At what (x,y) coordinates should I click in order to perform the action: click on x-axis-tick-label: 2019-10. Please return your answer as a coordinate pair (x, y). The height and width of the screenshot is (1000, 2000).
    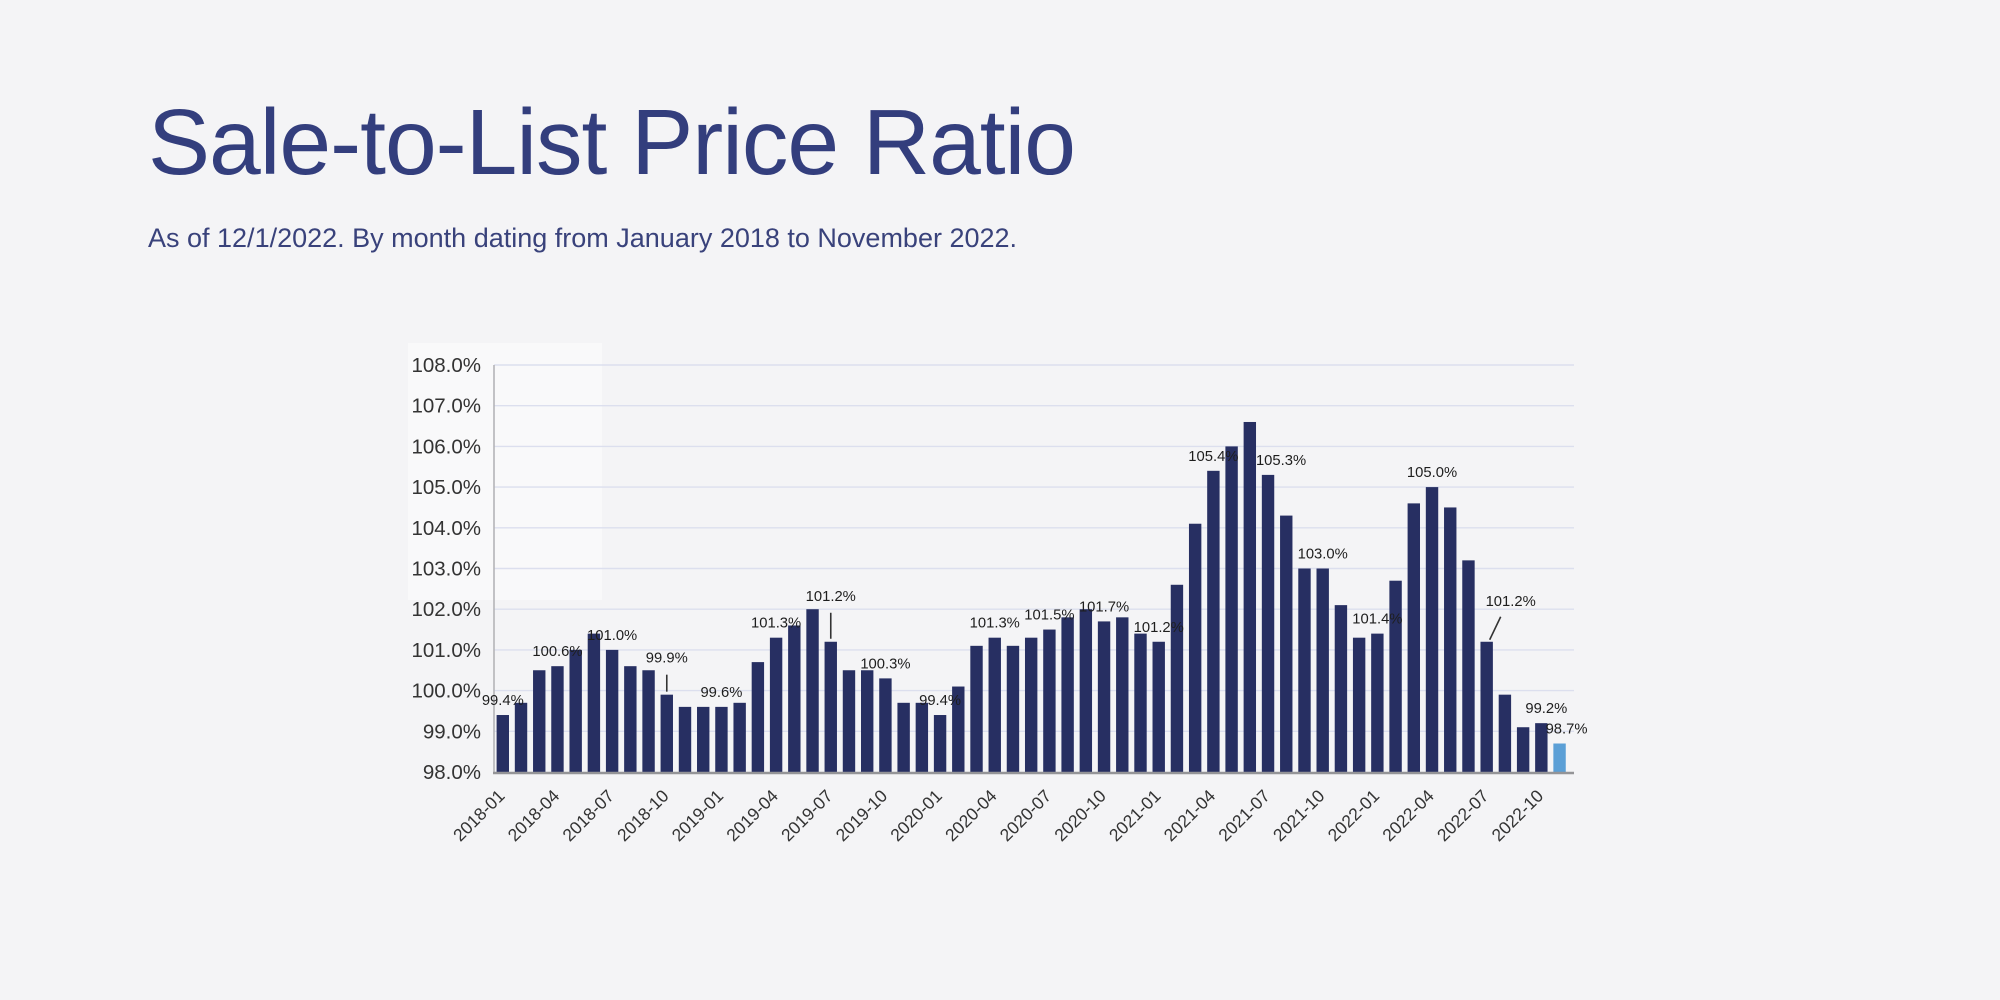
    Looking at the image, I should click on (862, 816).